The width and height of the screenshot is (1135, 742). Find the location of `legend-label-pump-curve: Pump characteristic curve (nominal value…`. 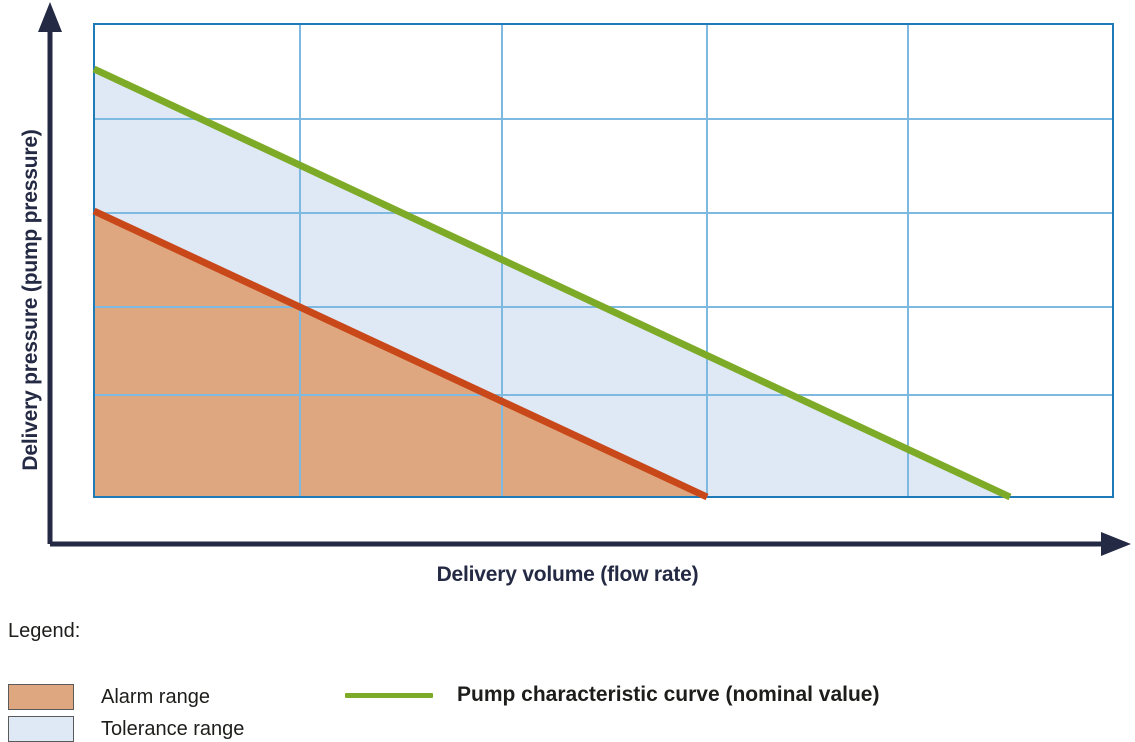

legend-label-pump-curve: Pump characteristic curve (nominal value… is located at coordinates (668, 694).